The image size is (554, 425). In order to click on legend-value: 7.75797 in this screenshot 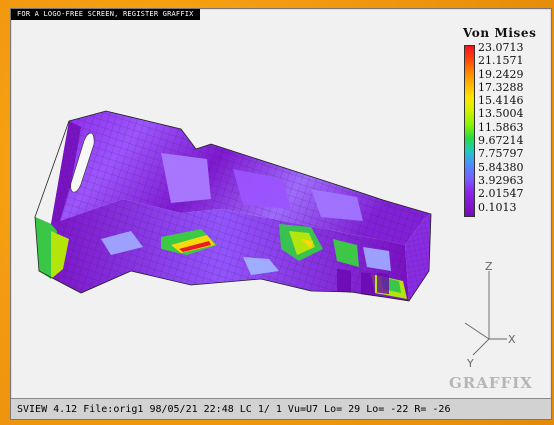, I will do `click(501, 154)`.